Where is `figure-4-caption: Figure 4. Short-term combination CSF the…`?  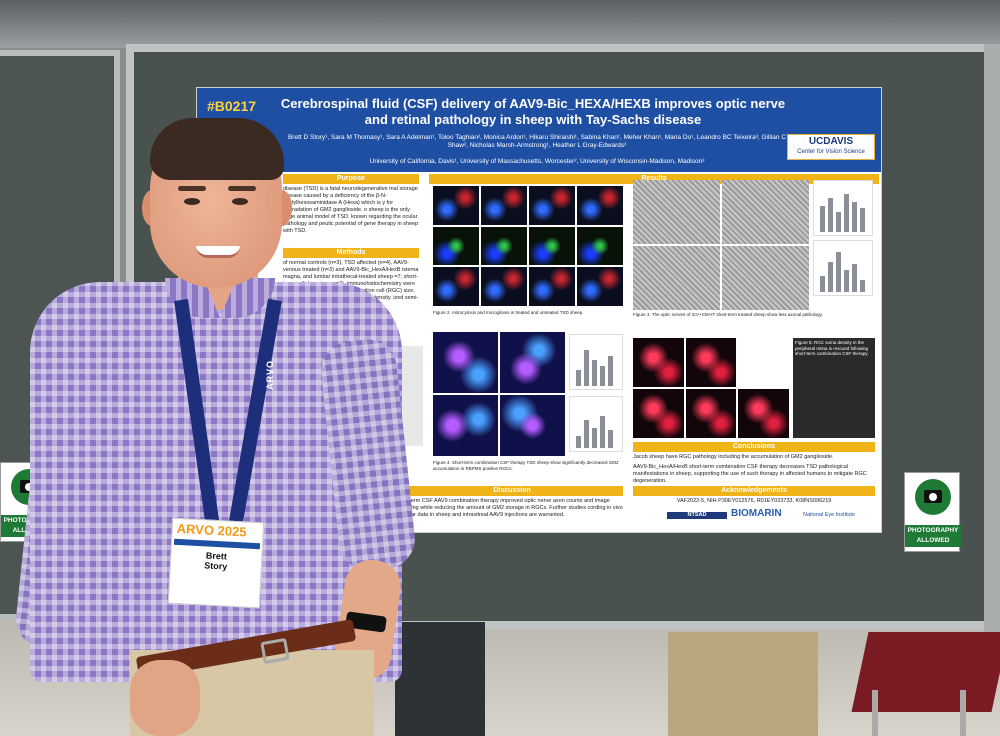 figure-4-caption: Figure 4. Short-term combination CSF the… is located at coordinates (526, 465).